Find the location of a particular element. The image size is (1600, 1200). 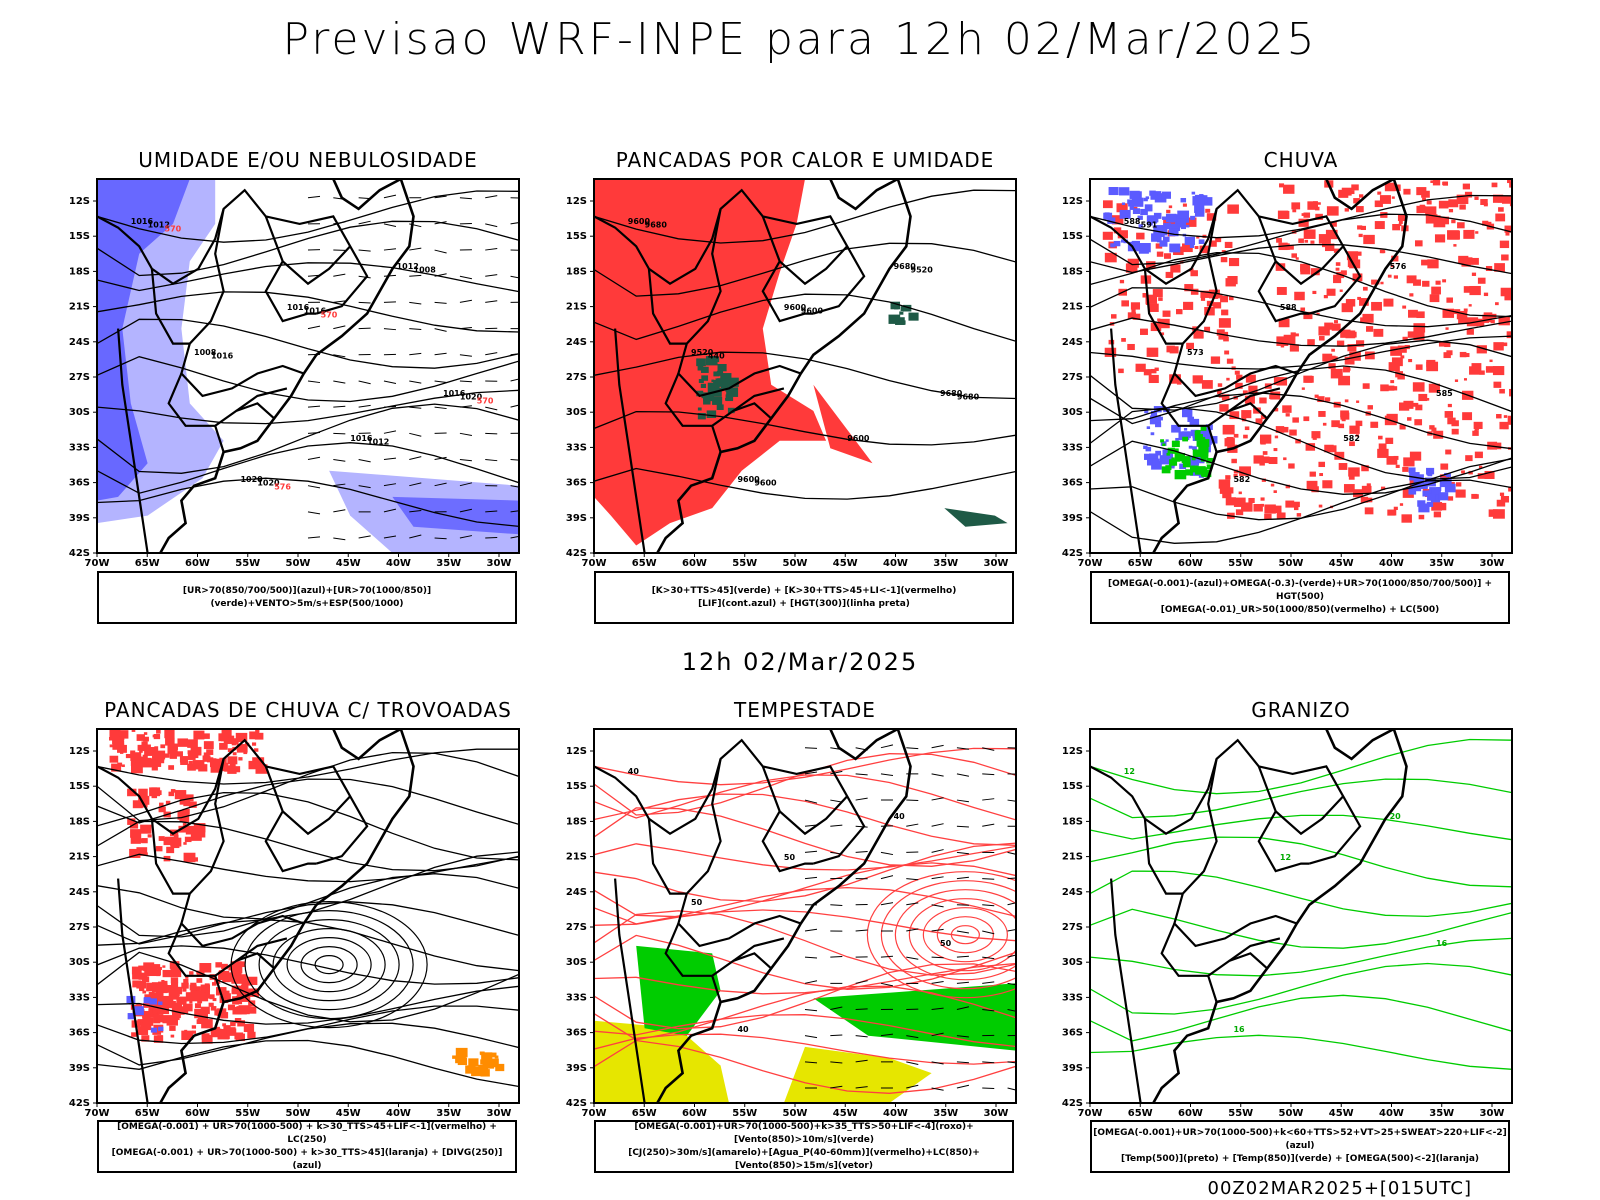

map-frame is located at coordinates (1301, 366).